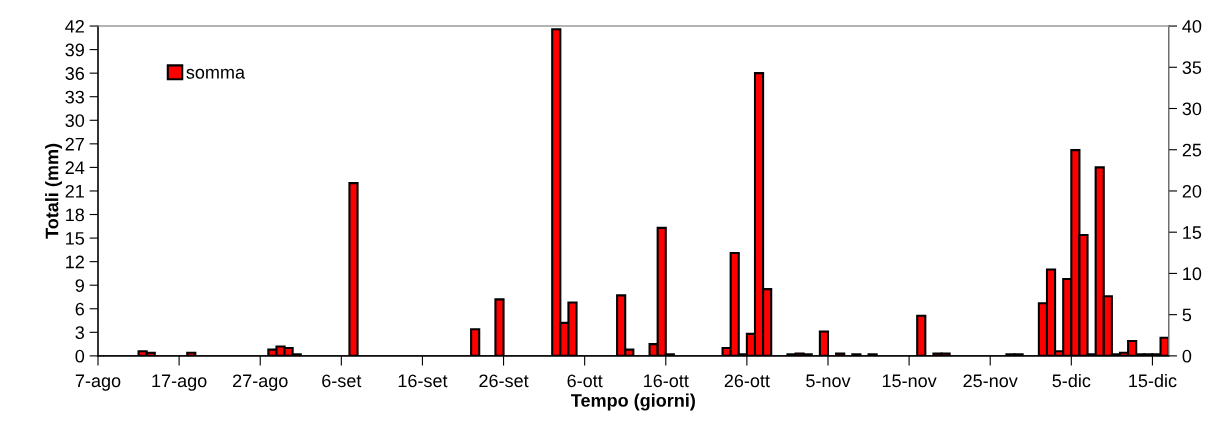 This screenshot has height=434, width=1225. What do you see at coordinates (1153, 380) in the screenshot?
I see `x-tick-label: 15-dic` at bounding box center [1153, 380].